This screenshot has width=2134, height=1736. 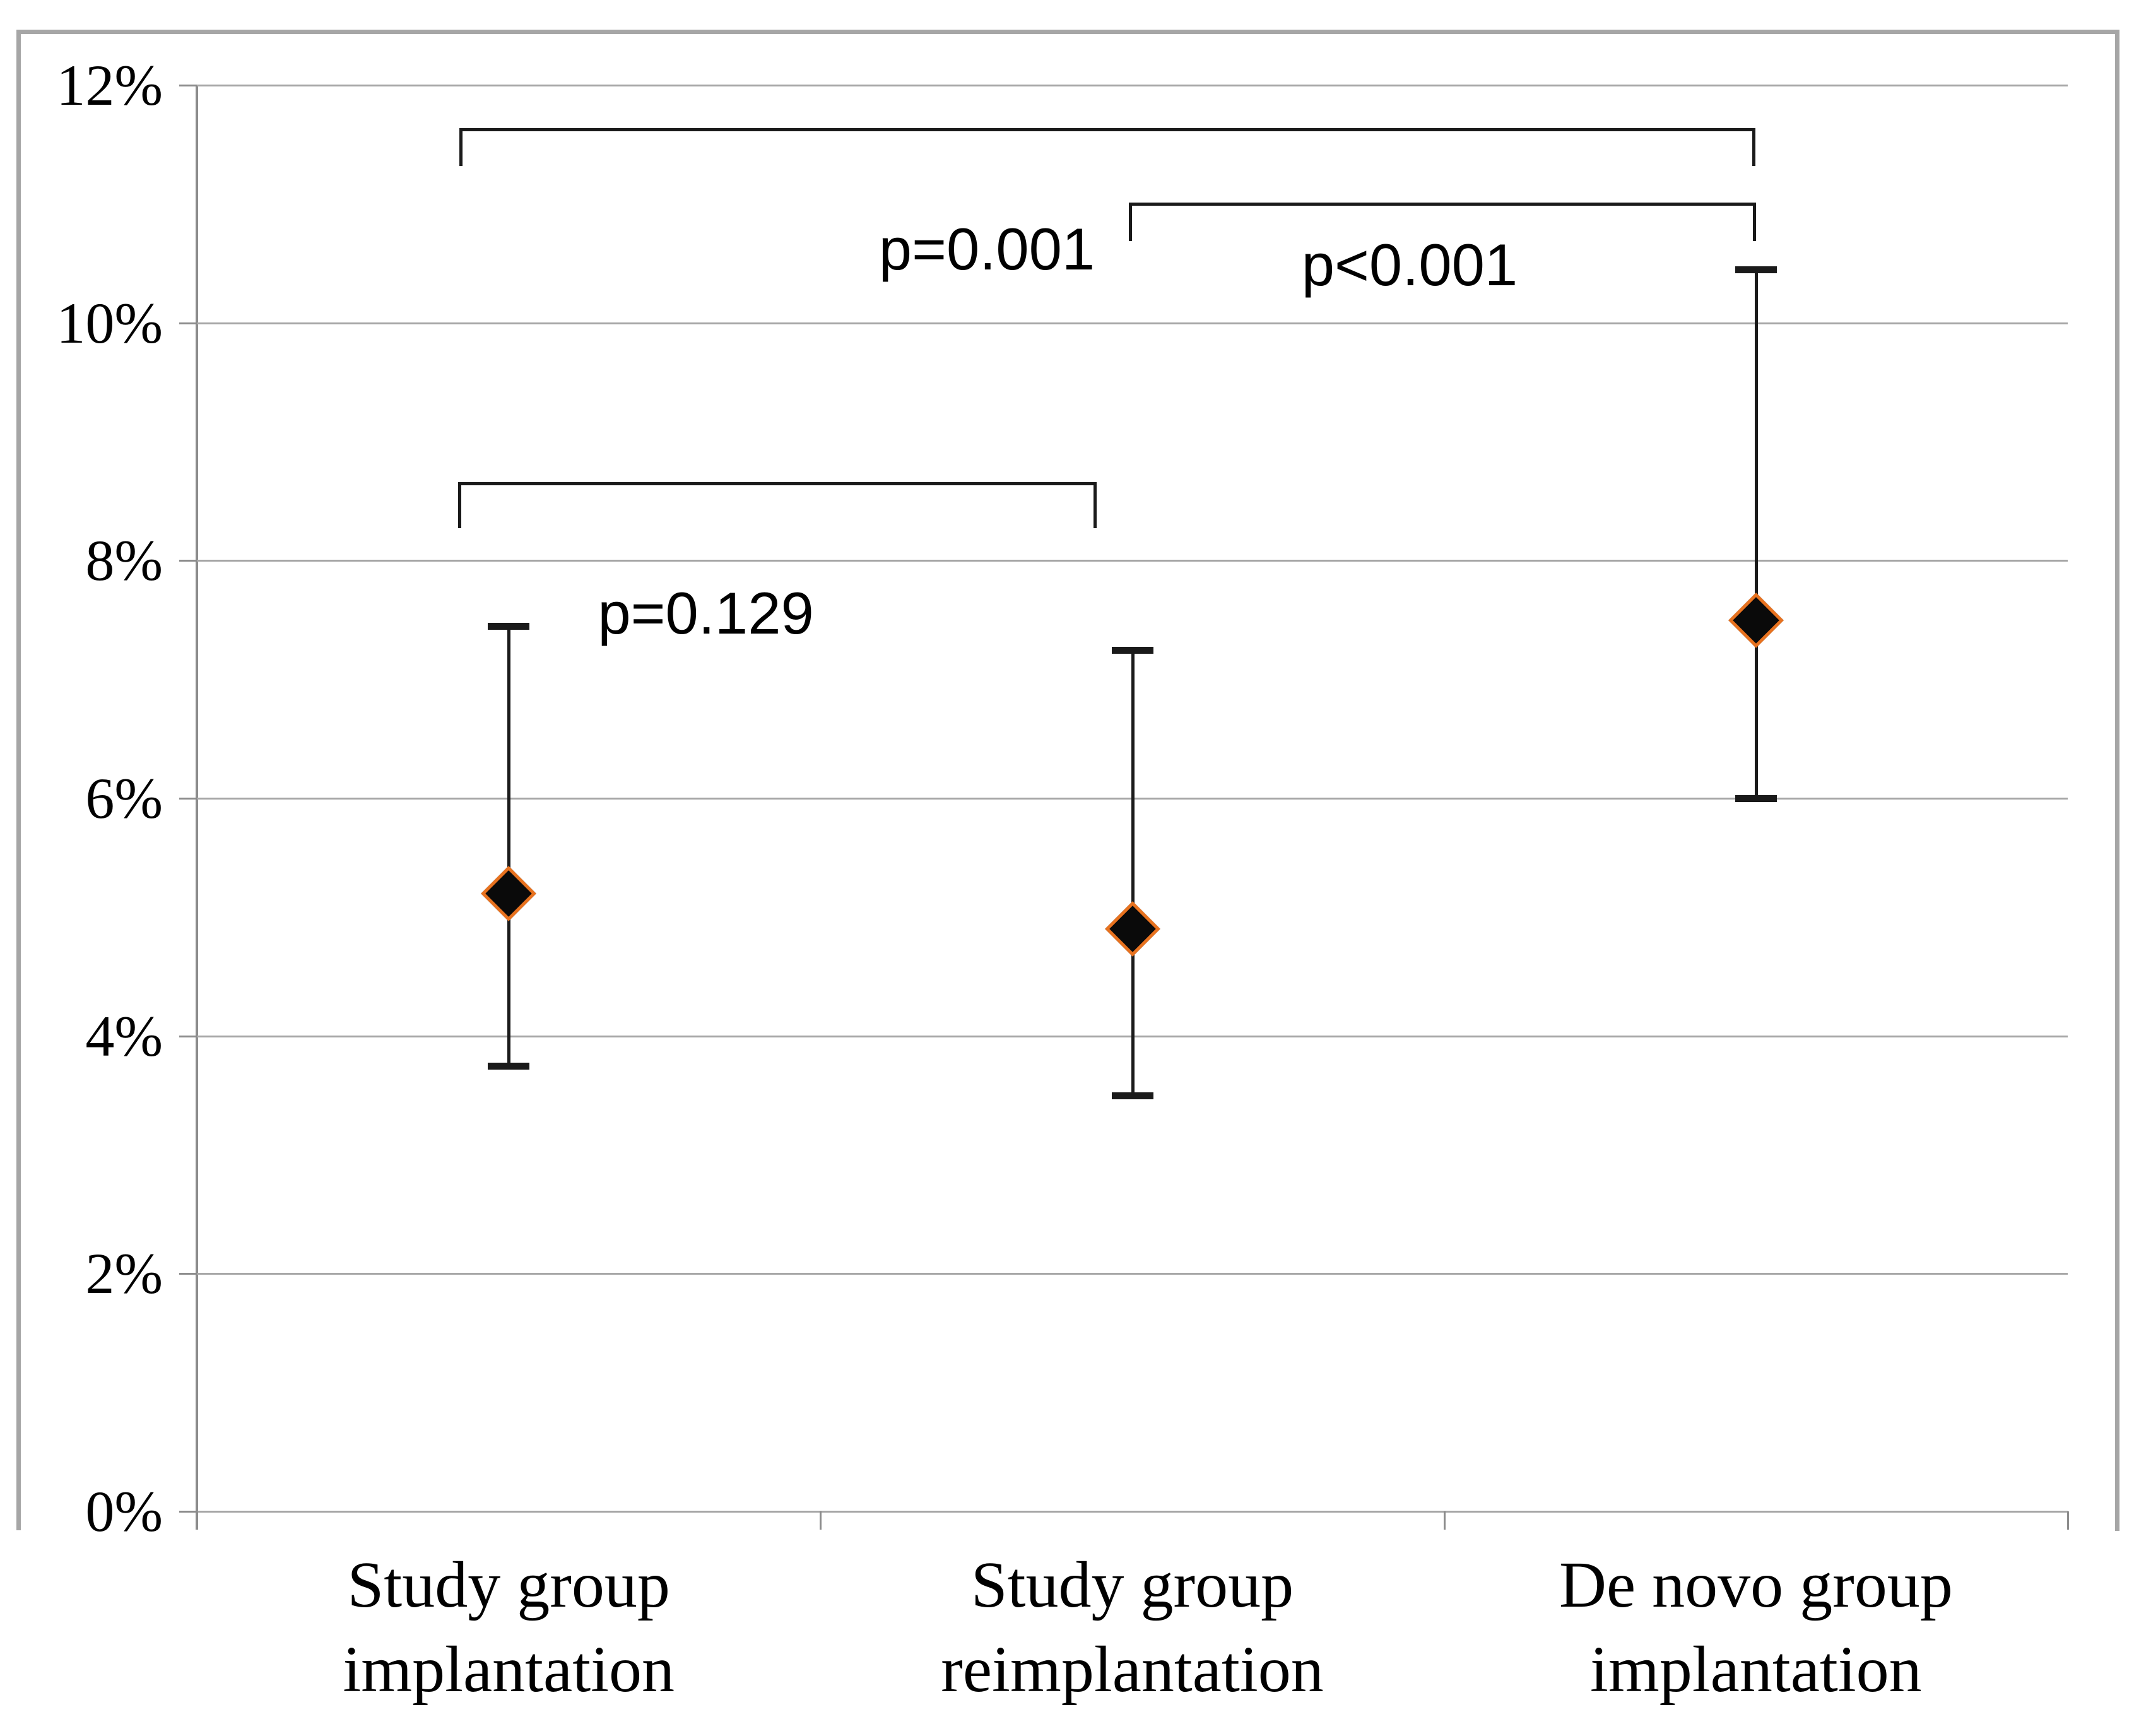 What do you see at coordinates (1724, 1627) in the screenshot?
I see `x-category-label-2: De novo group implantation` at bounding box center [1724, 1627].